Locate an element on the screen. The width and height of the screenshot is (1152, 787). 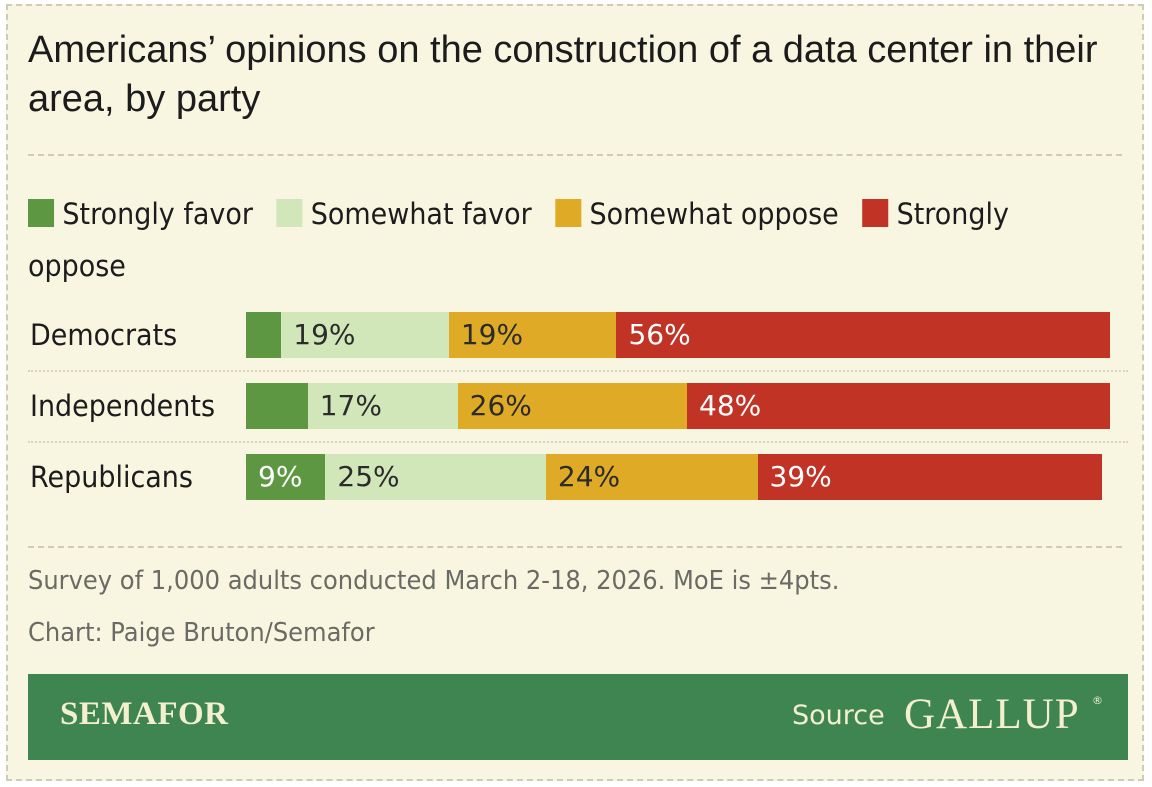
legend-label: Strongly favor is located at coordinates (157, 214).